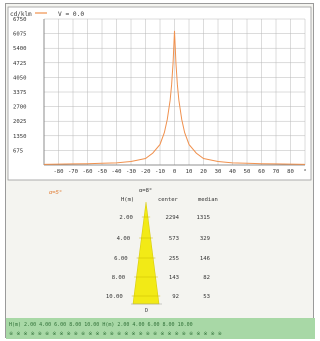 The width and height of the screenshot is (320, 341). I want to click on x-tick-label: 70, so click(276, 172).